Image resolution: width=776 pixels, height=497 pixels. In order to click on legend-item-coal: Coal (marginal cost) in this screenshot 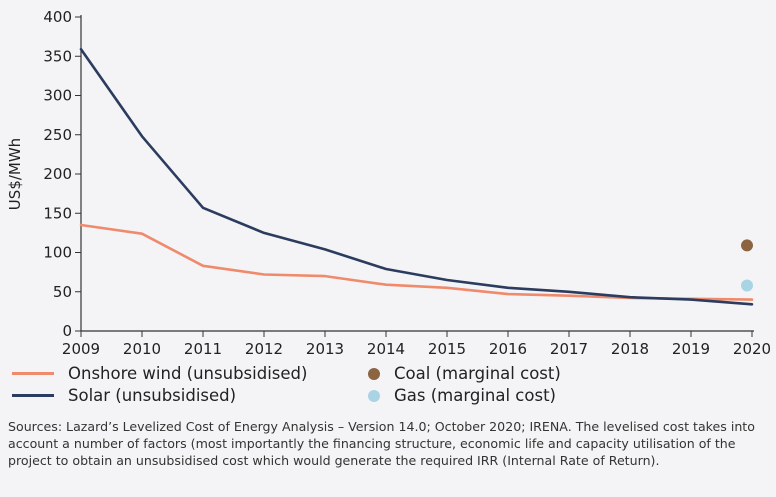, I will do `click(464, 373)`.